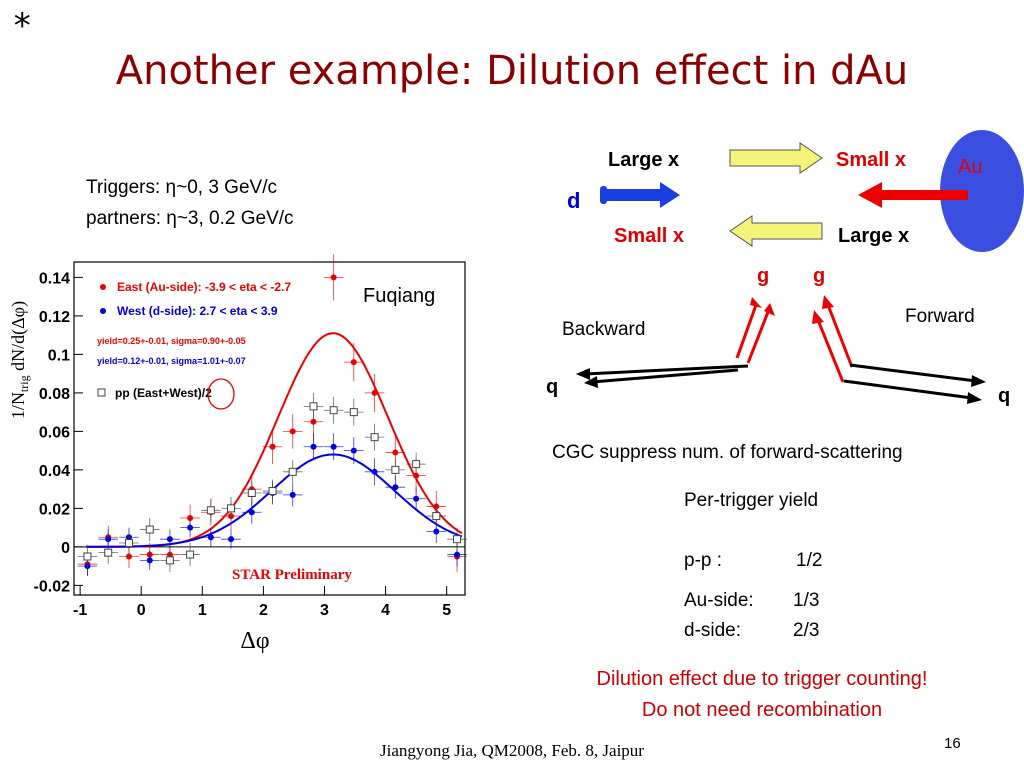  I want to click on yield-west-annotation: yield=0.12+-0.01, sigma=1.01+-0.07, so click(171, 361).